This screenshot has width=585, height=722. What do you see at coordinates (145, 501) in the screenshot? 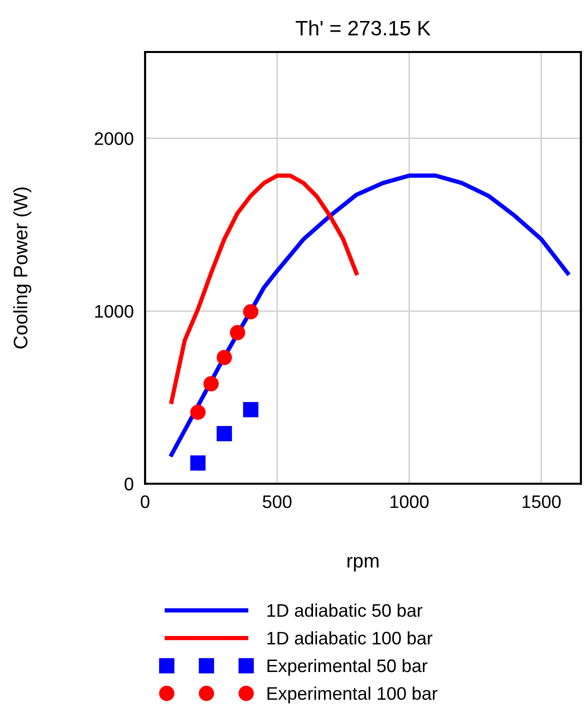
I see `x-tick-label: 0` at bounding box center [145, 501].